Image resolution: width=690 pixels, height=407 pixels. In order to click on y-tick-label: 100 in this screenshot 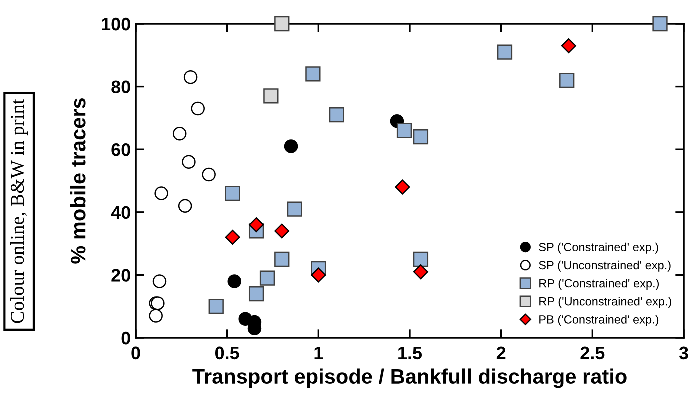, I will do `click(116, 24)`.